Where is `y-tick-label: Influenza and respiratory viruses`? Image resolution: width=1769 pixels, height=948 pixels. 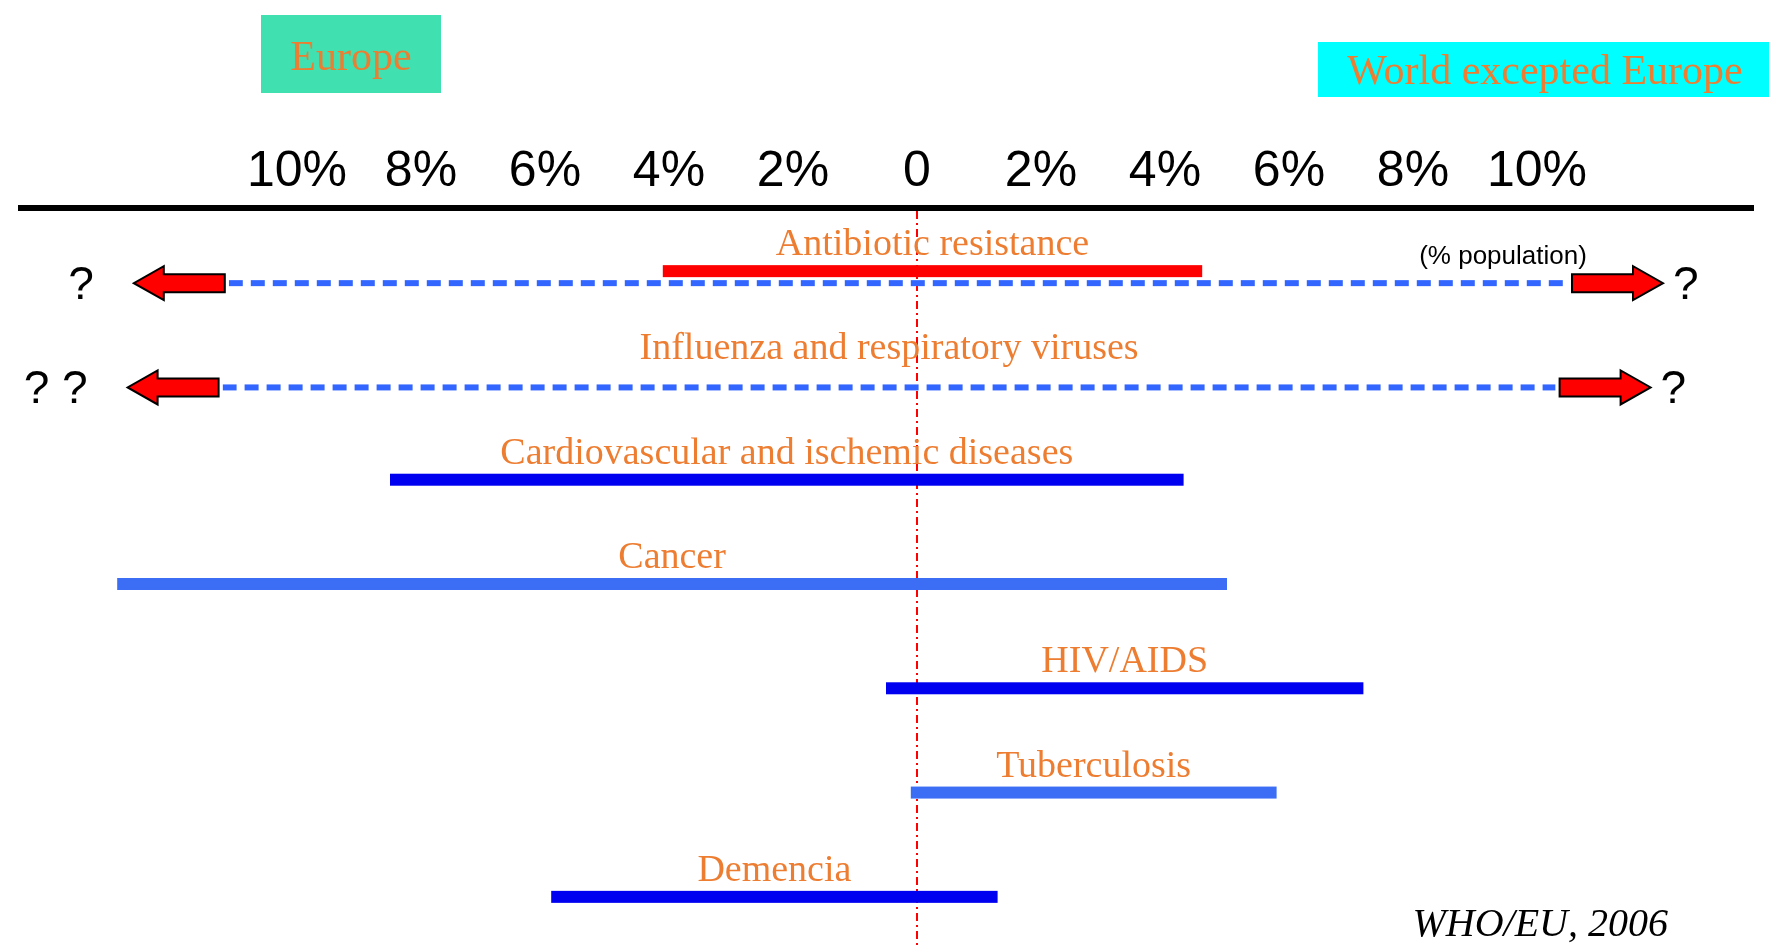
y-tick-label: Influenza and respiratory viruses is located at coordinates (889, 346).